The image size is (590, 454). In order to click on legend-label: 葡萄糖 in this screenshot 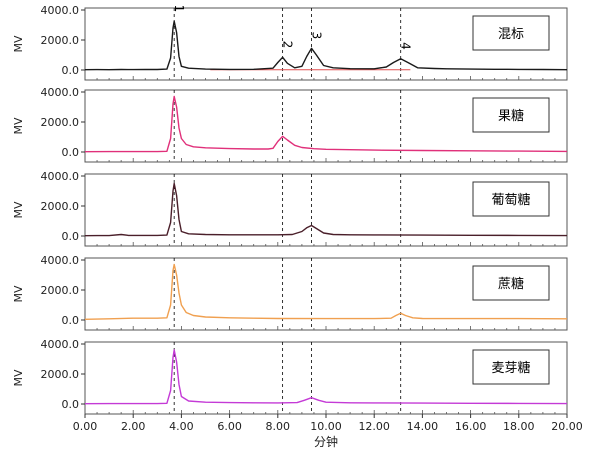, I will do `click(510, 200)`.